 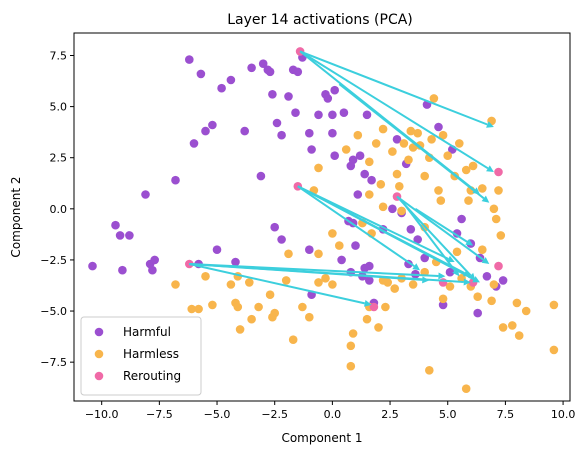 What do you see at coordinates (99, 332) in the screenshot?
I see `legend-marker-harmful` at bounding box center [99, 332].